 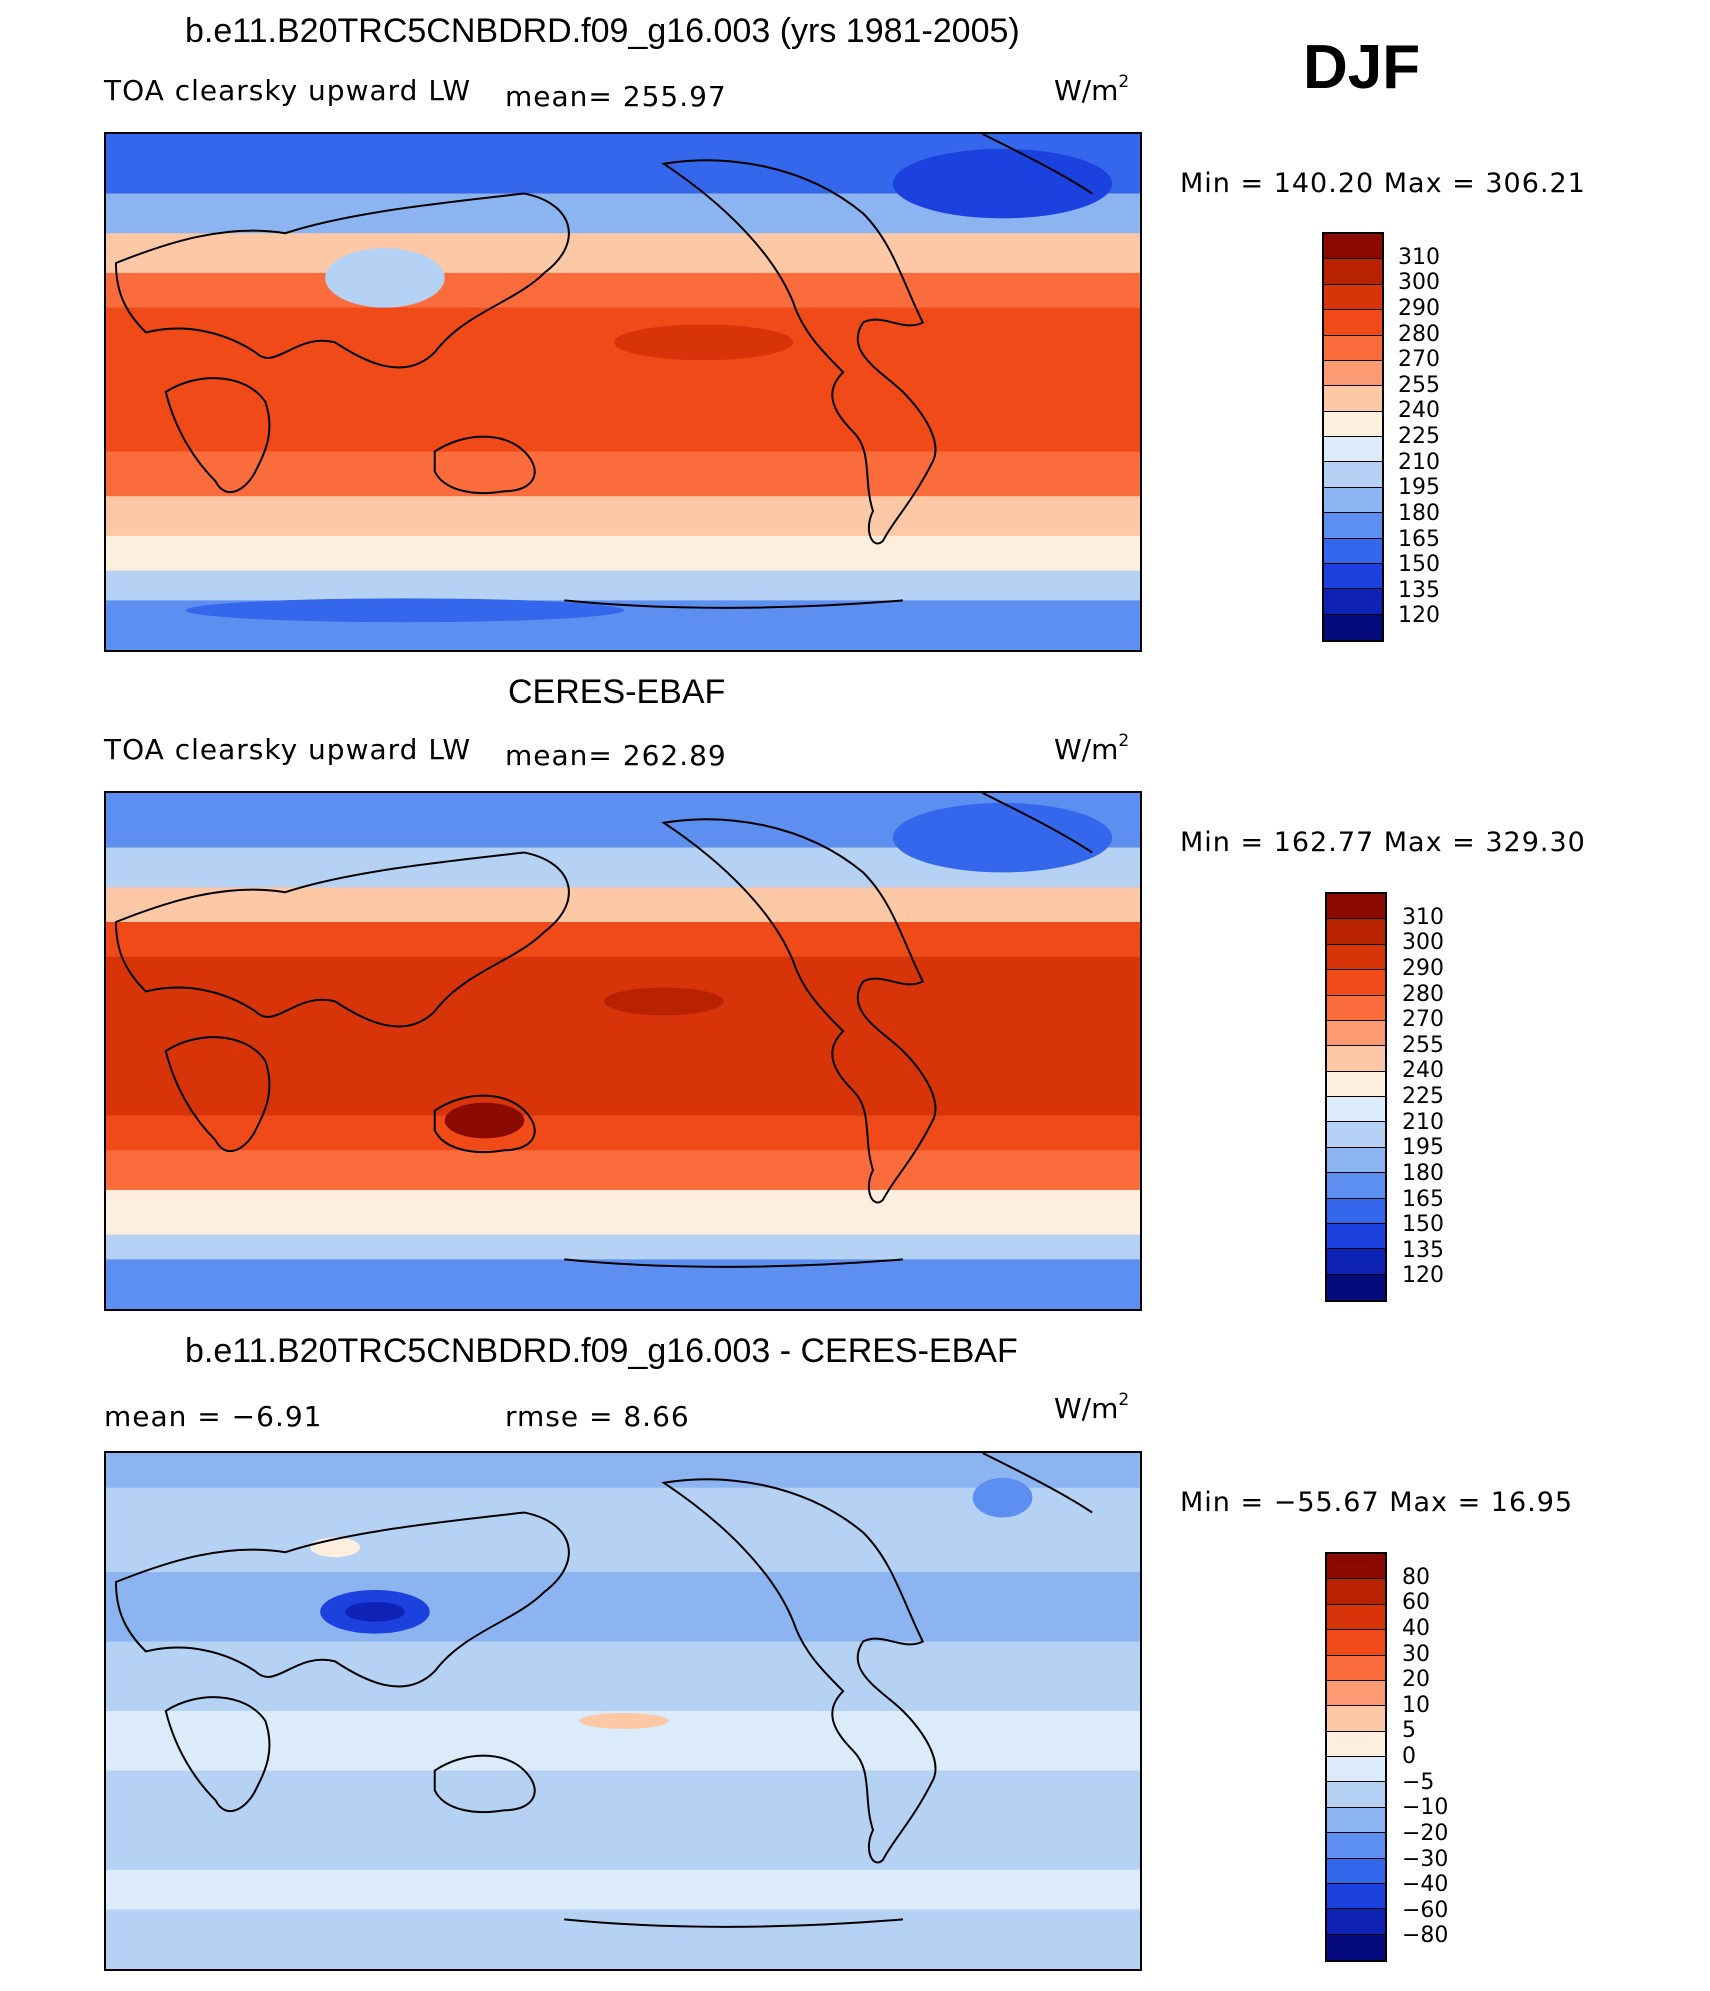 I want to click on panel-2-title: CERES-EBAF, so click(x=617, y=692).